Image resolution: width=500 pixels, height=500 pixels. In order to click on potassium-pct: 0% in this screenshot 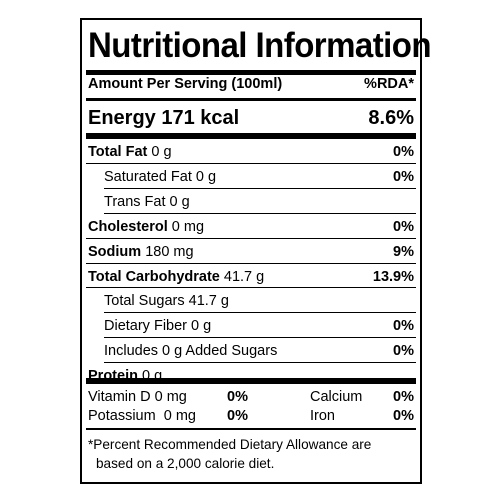, I will do `click(237, 416)`.